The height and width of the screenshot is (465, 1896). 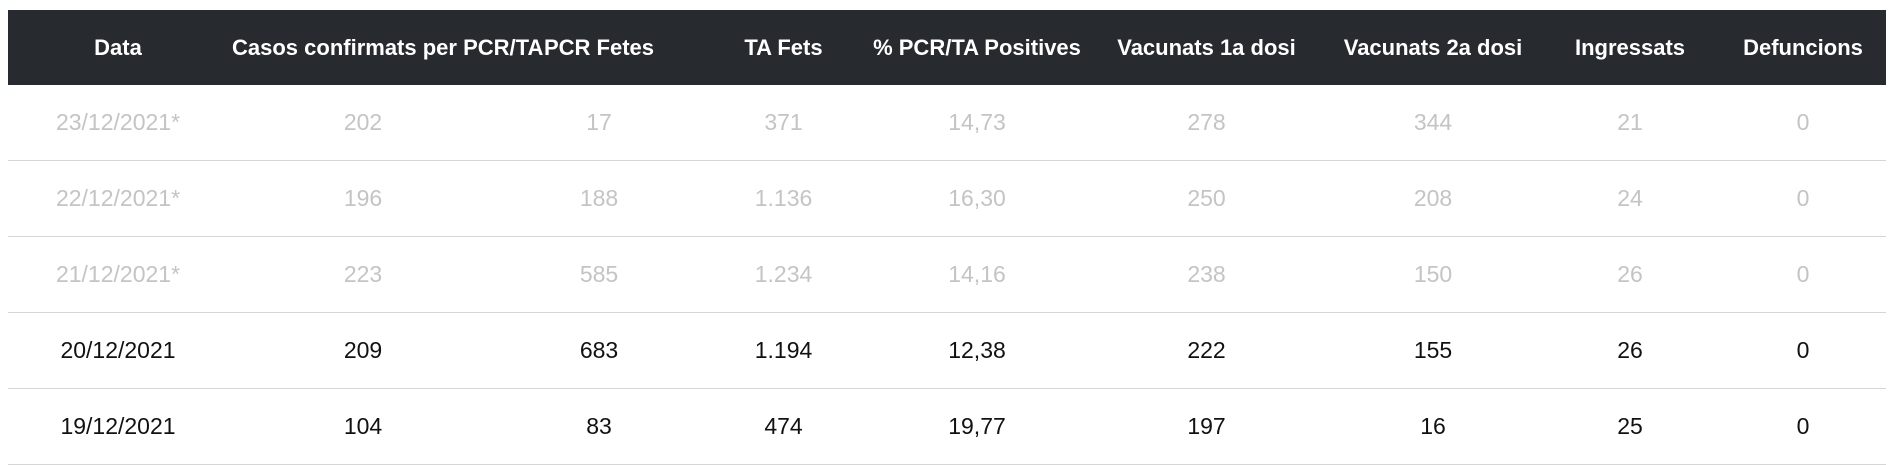 I want to click on column-header: % PCR/TA Positives, so click(x=977, y=47).